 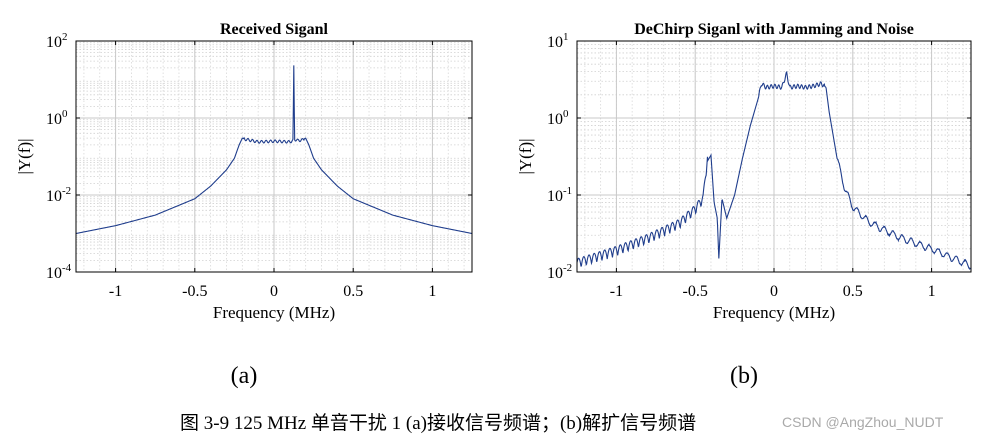 What do you see at coordinates (274, 29) in the screenshot?
I see `chart-title: Received Siganl` at bounding box center [274, 29].